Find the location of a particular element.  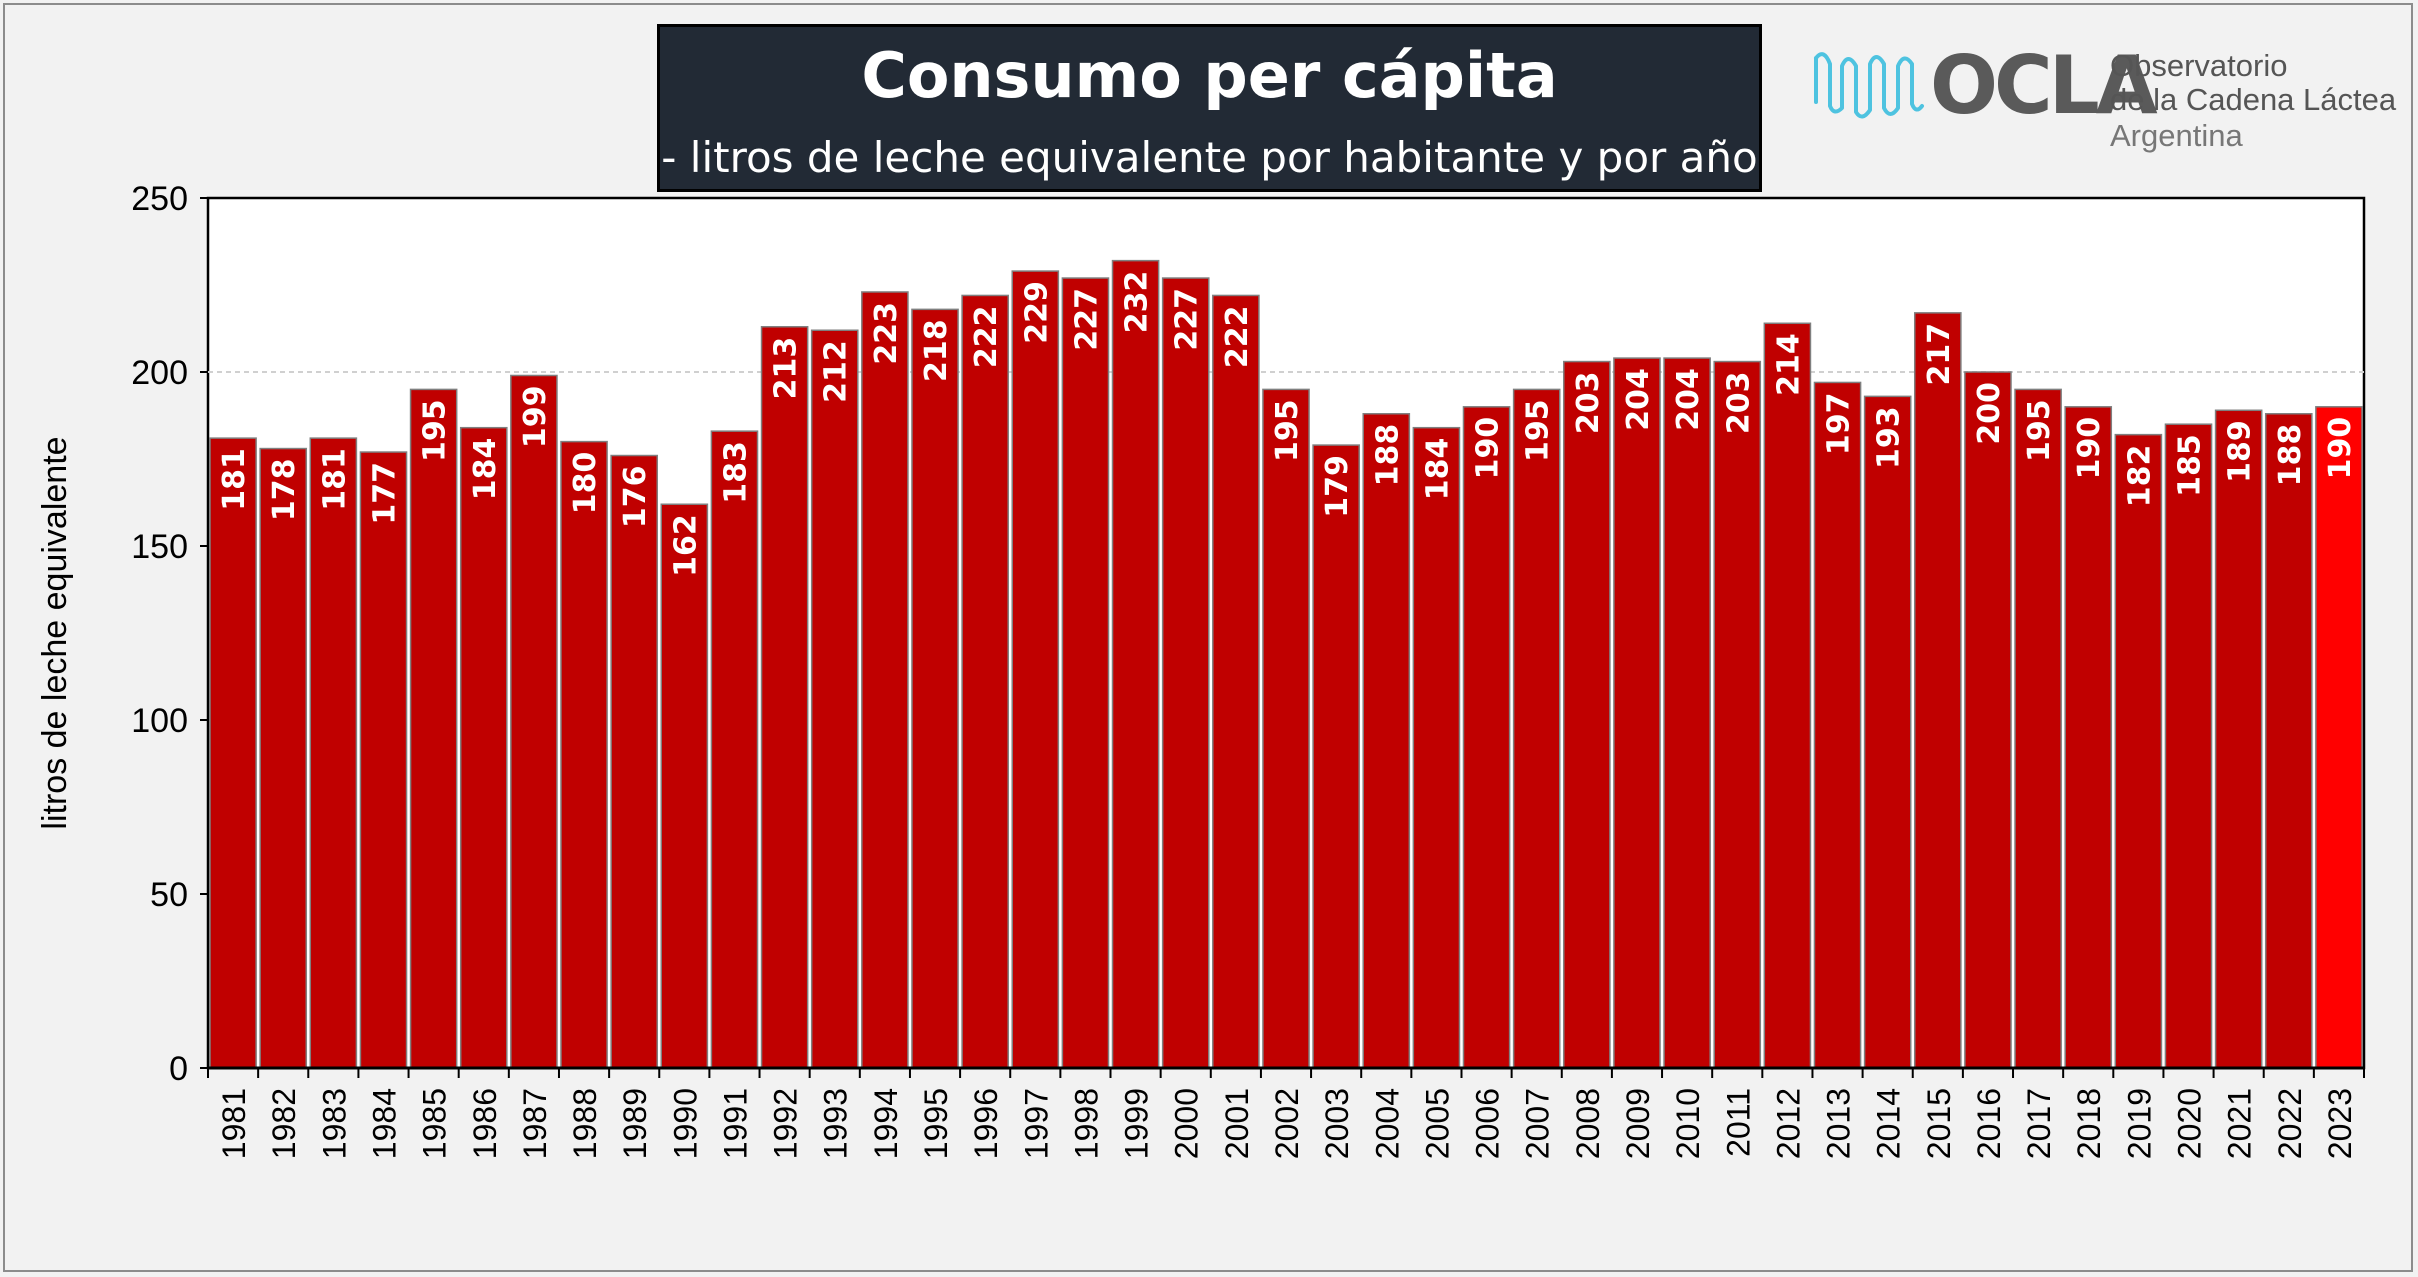

bar-value-label: 217 is located at coordinates (1939, 354).